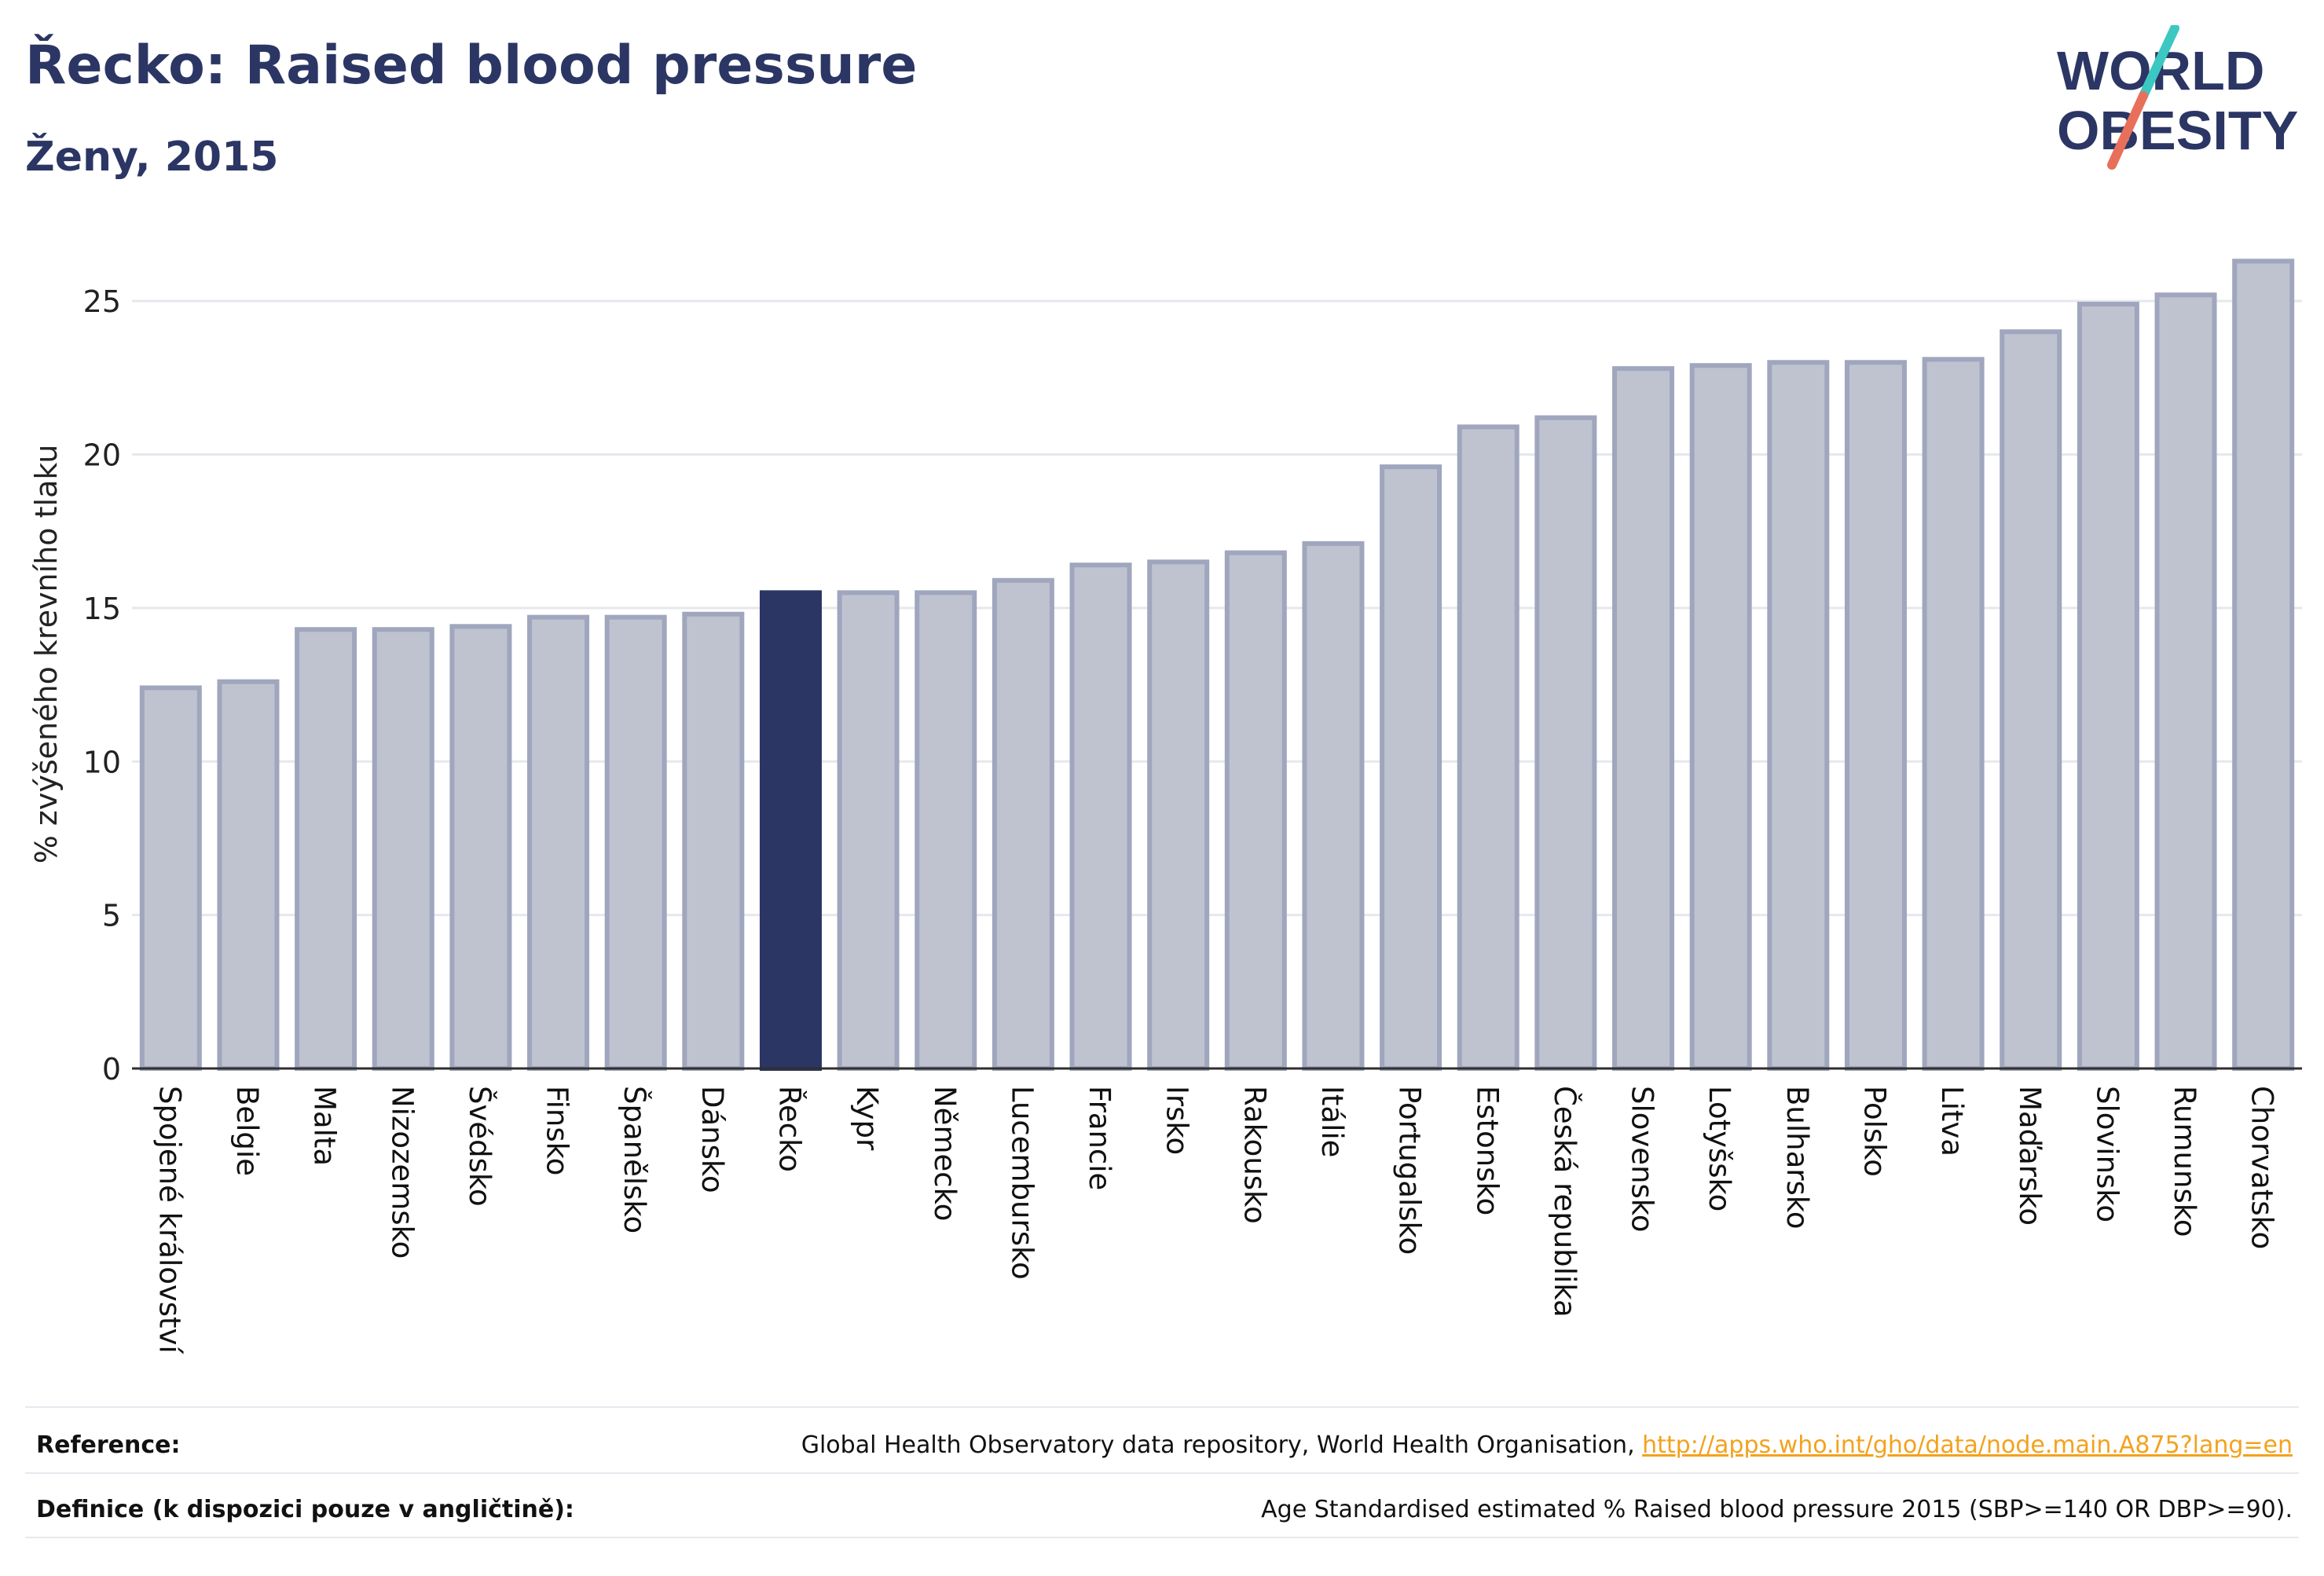 This screenshot has width=2324, height=1576. Describe the element at coordinates (1642, 1159) in the screenshot. I see `x-tick-label-19: Slovensko` at that location.